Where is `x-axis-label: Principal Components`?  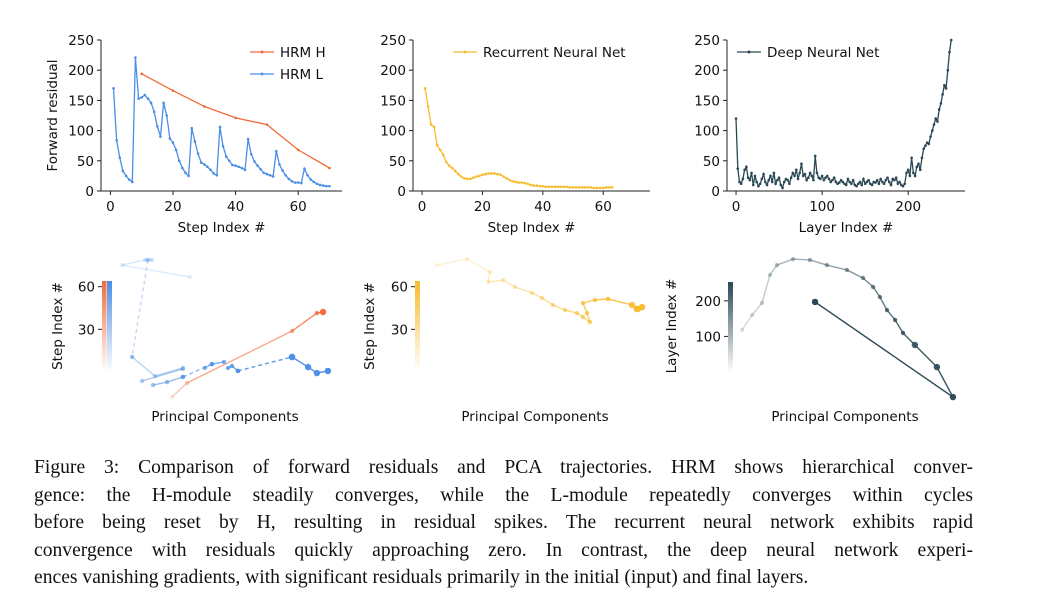
x-axis-label: Principal Components is located at coordinates (844, 417).